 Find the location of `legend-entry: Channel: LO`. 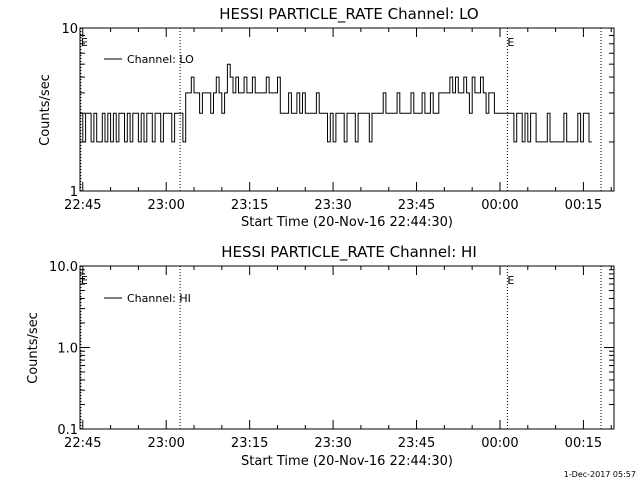

legend-entry: Channel: LO is located at coordinates (160, 59).